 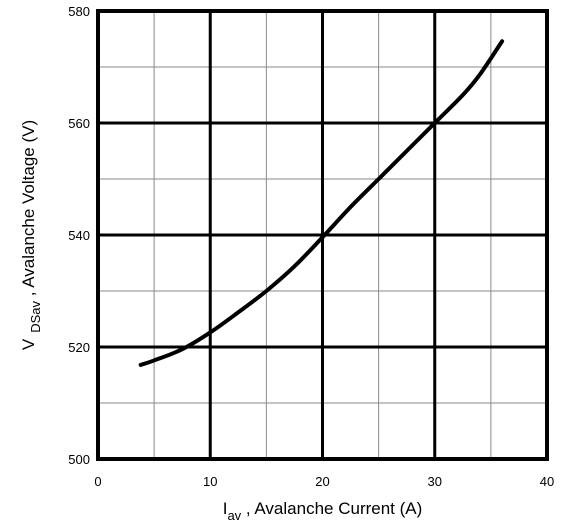 I want to click on x-axis-label-text: , Avalanche Current (A), so click(x=331, y=508).